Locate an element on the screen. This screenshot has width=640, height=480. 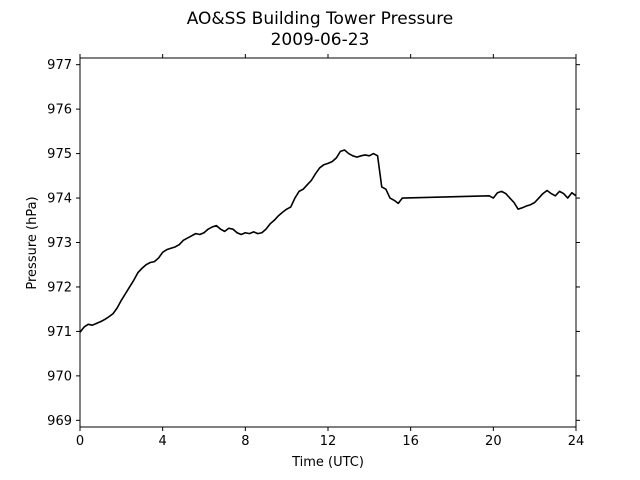
y-tick-label: 975 is located at coordinates (59, 154).